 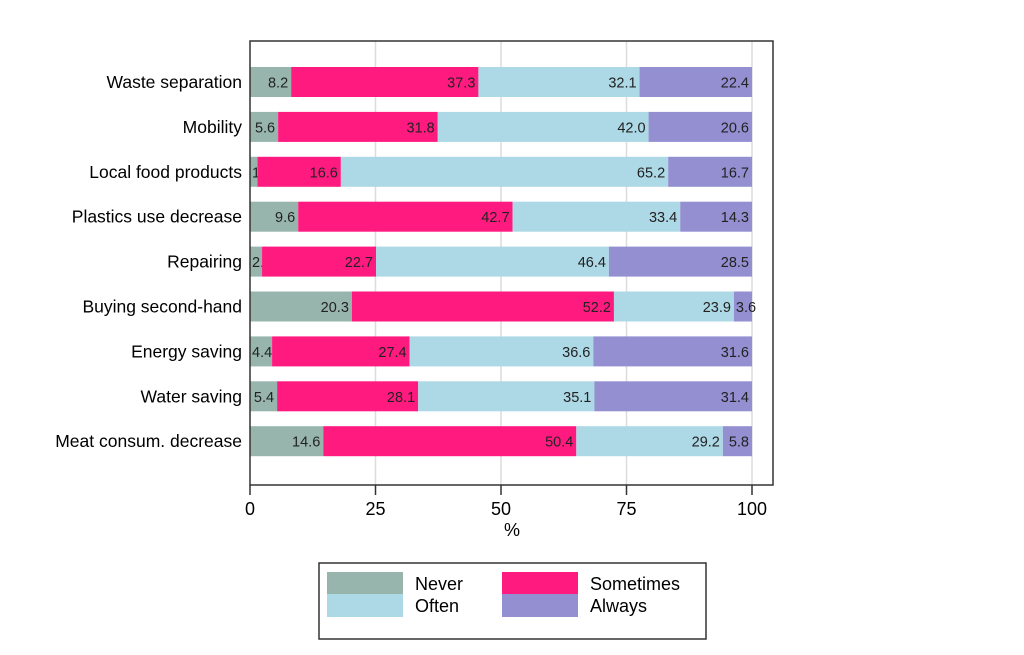 What do you see at coordinates (512, 530) in the screenshot?
I see `x-axis-label: %` at bounding box center [512, 530].